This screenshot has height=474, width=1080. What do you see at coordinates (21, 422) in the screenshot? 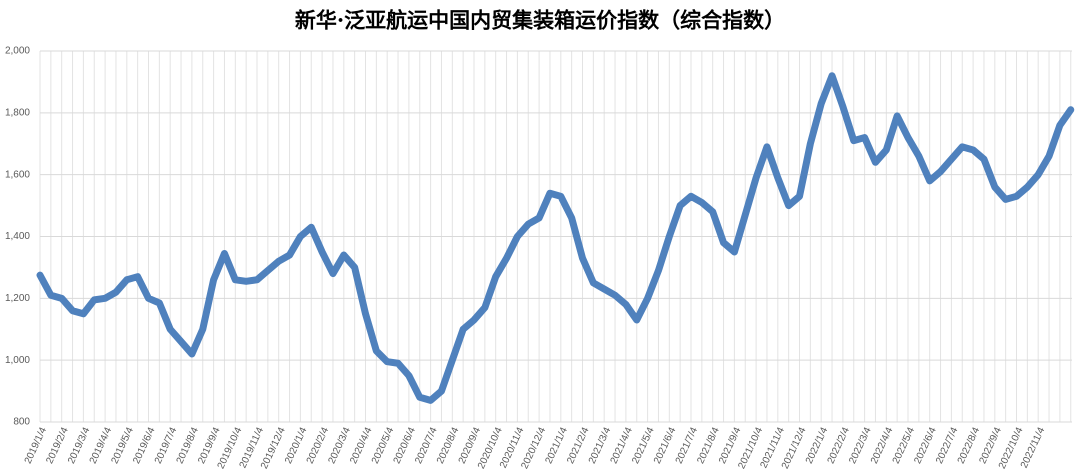
I see `y-tick-label: 800` at bounding box center [21, 422].